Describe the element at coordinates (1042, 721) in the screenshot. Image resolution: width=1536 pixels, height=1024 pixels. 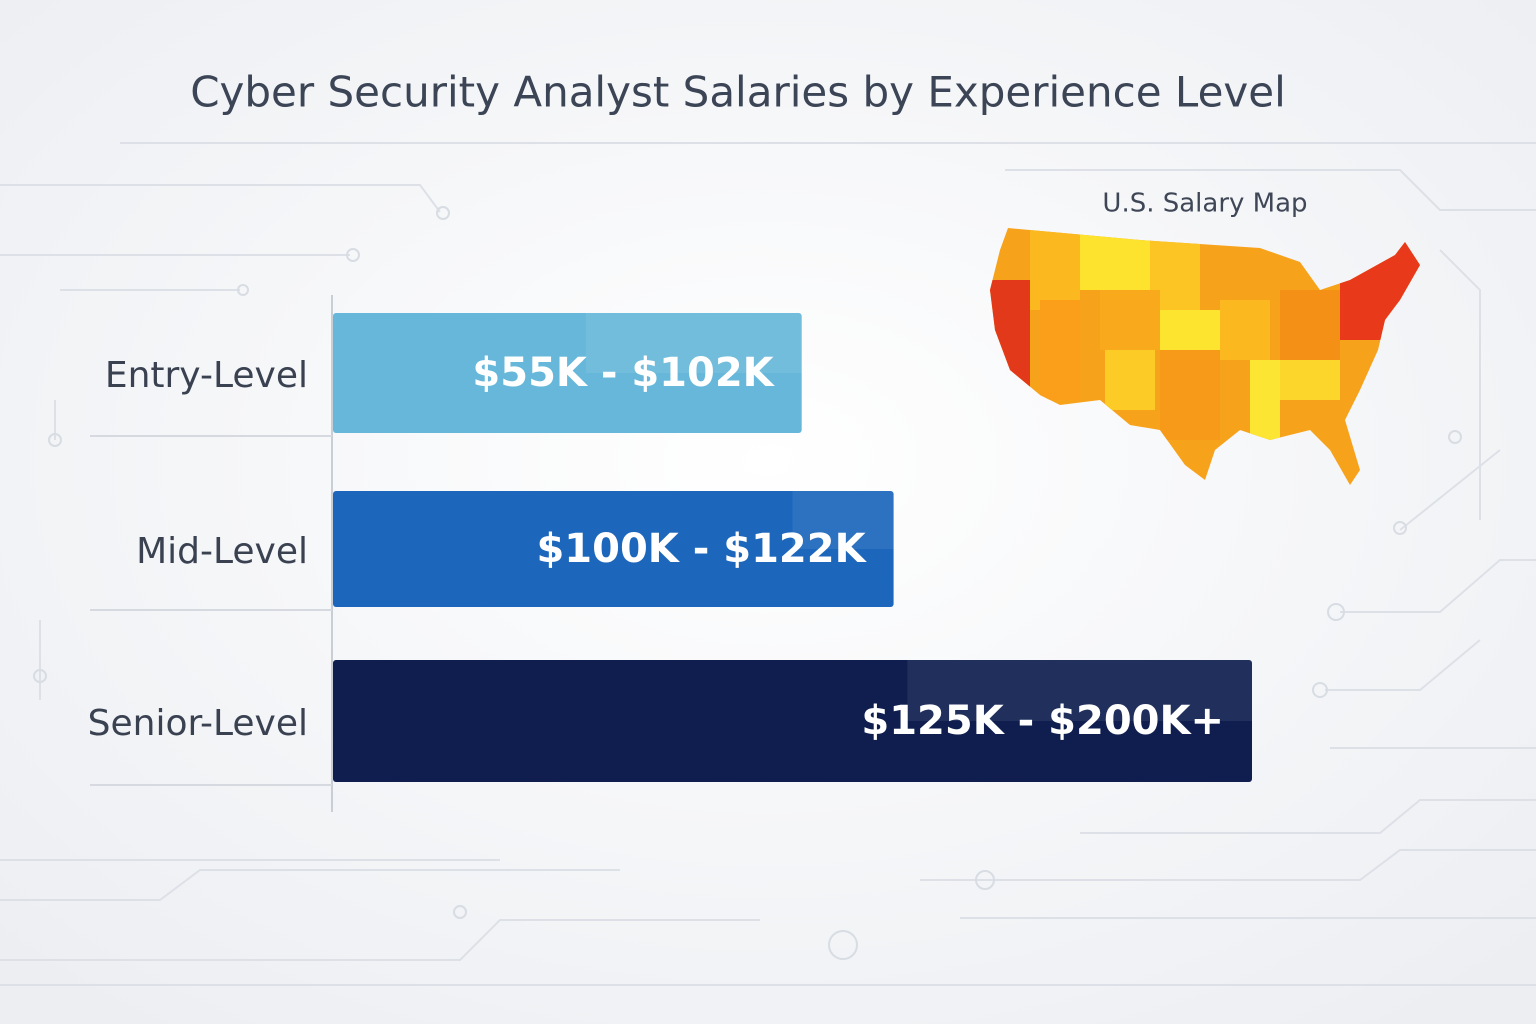
I see `value-label: $125K - $200K+` at that location.